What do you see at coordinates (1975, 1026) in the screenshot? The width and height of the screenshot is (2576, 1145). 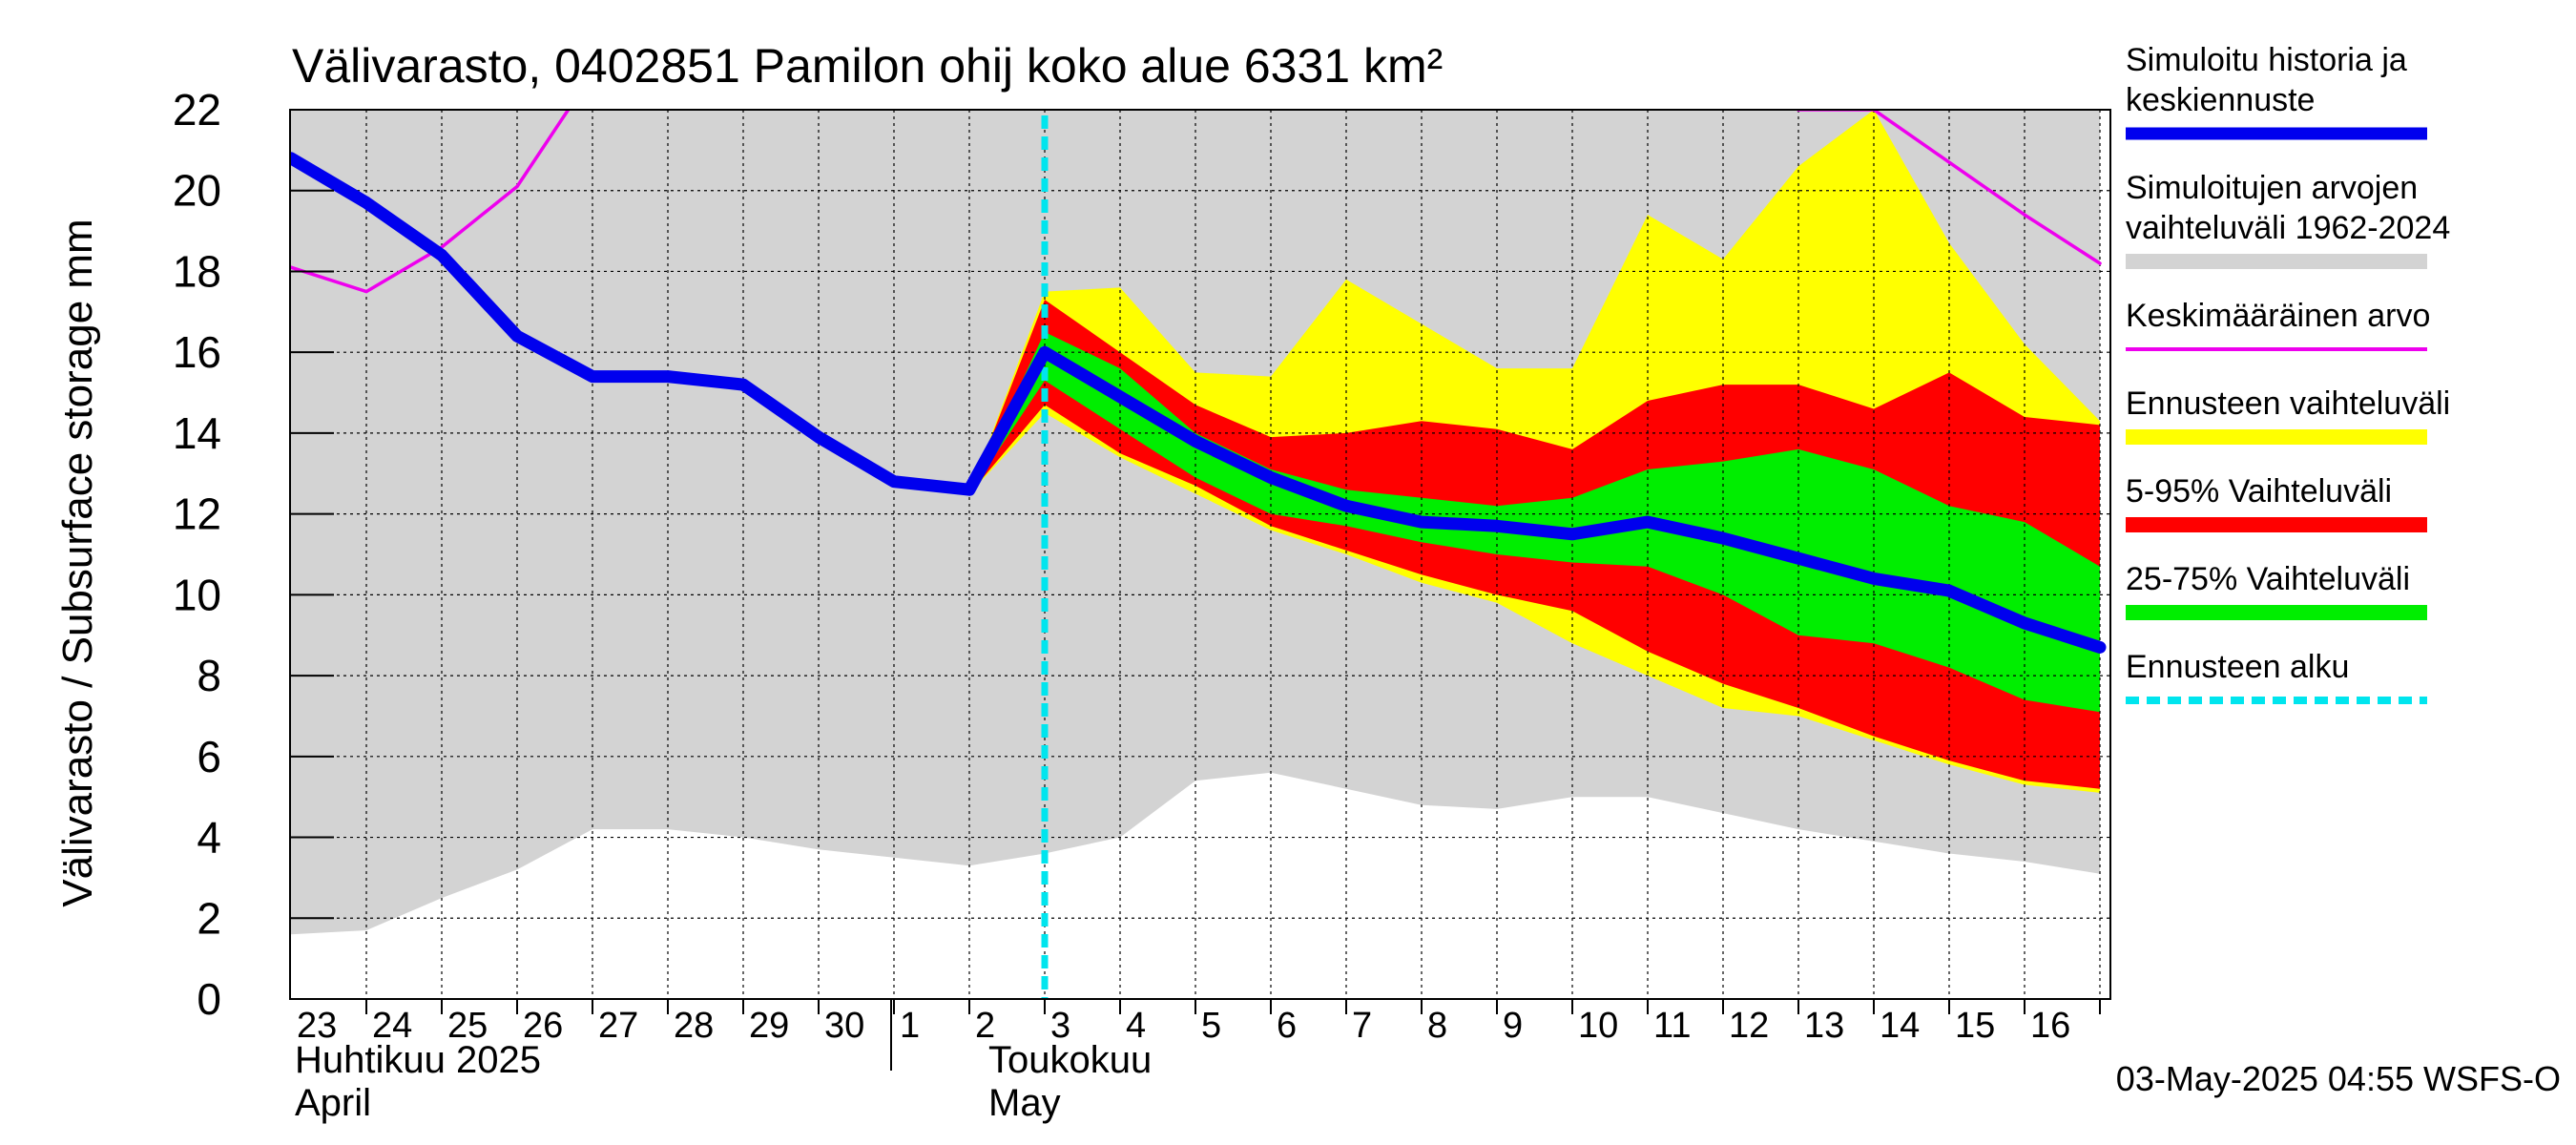 I see `x-day-label: 15` at bounding box center [1975, 1026].